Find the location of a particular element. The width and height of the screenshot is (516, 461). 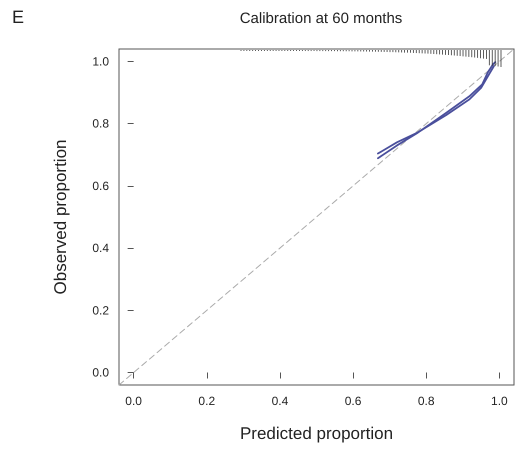

x-tick-label: 0.6 is located at coordinates (353, 401).